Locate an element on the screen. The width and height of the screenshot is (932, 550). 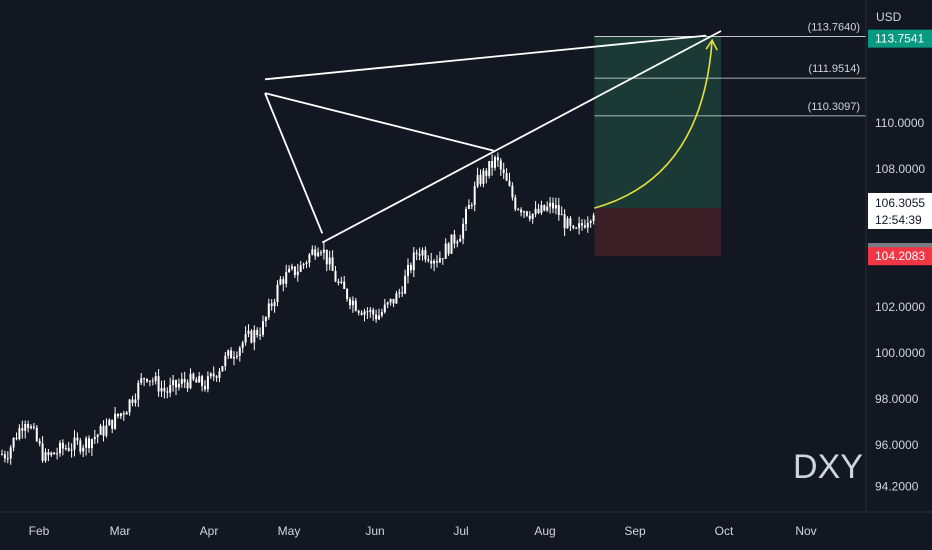
tag-stop-bg is located at coordinates (900, 256).